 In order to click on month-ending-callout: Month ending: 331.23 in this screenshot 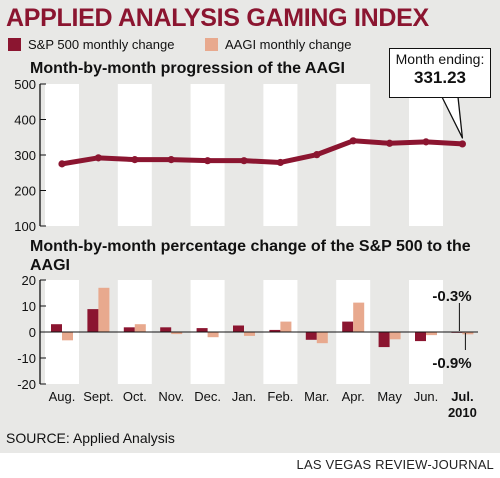, I will do `click(440, 73)`.